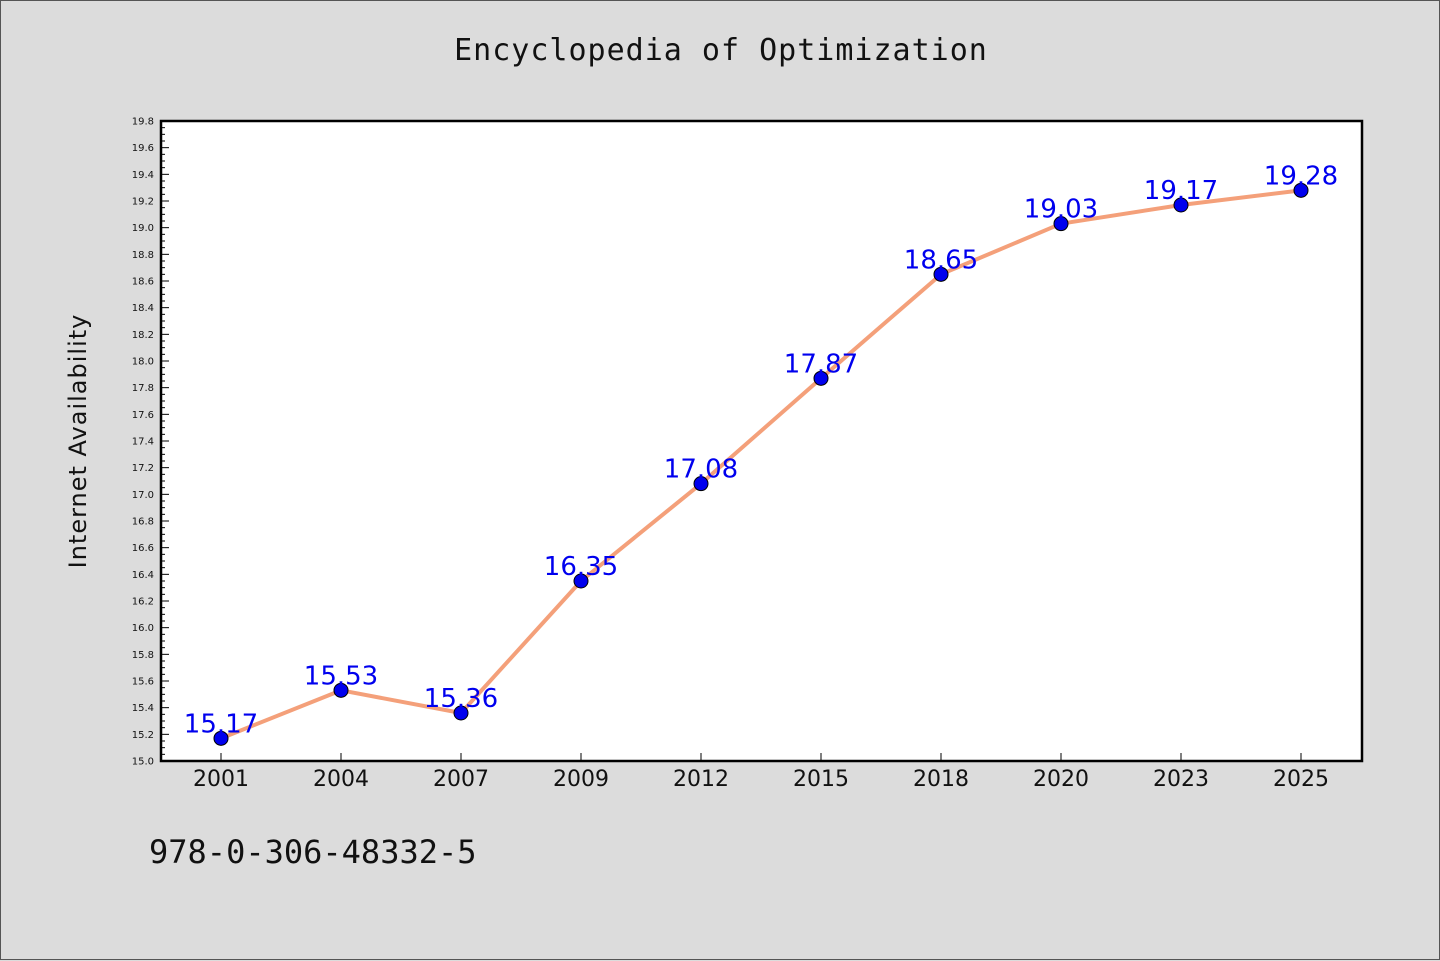 This screenshot has width=1440, height=961. I want to click on x-tick-label: 2020, so click(1061, 779).